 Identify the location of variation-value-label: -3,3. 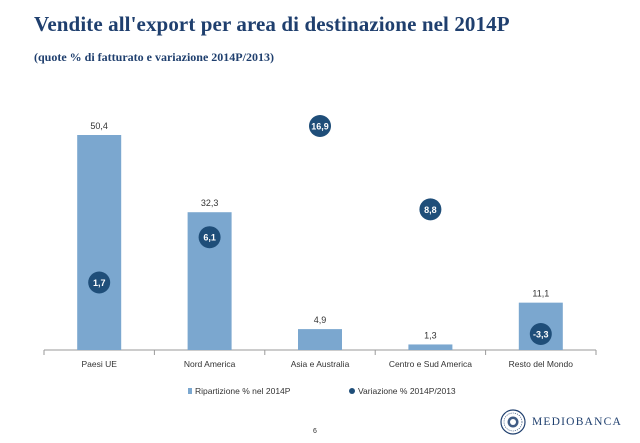
(541, 334).